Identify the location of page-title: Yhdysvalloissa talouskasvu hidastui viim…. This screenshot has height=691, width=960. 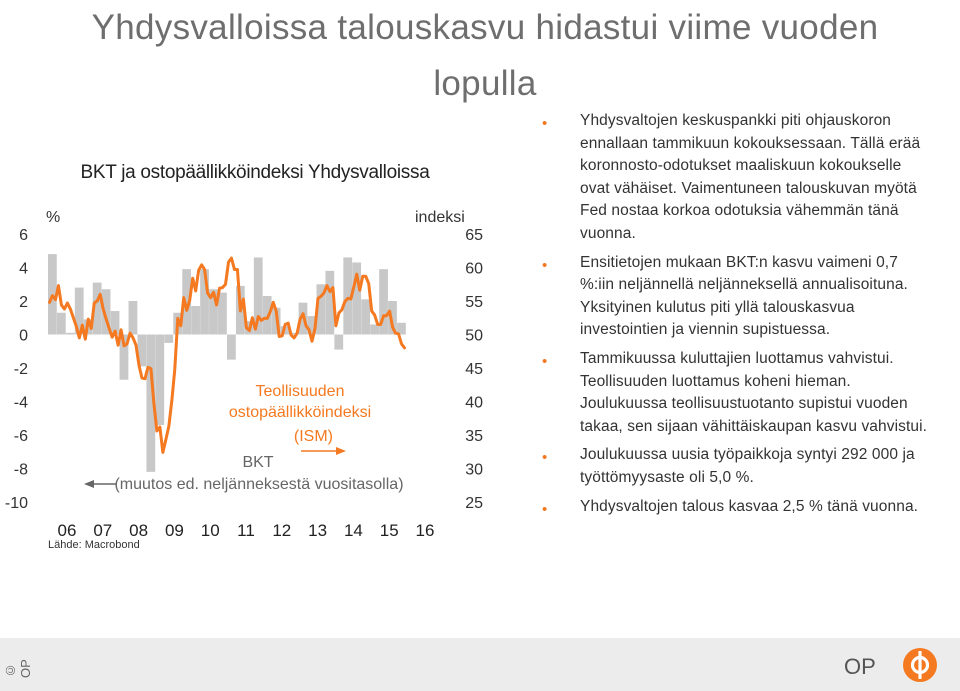
(485, 55).